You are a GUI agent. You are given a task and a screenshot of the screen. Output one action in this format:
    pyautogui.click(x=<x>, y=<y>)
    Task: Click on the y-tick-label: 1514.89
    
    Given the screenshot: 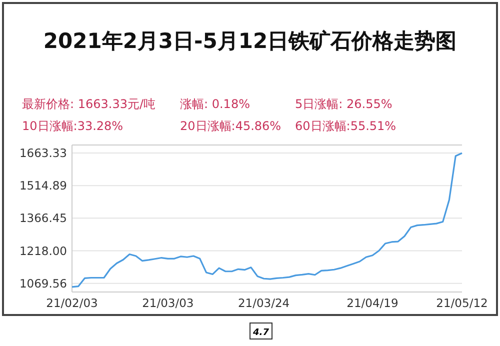 What is the action you would take?
    pyautogui.click(x=43, y=185)
    